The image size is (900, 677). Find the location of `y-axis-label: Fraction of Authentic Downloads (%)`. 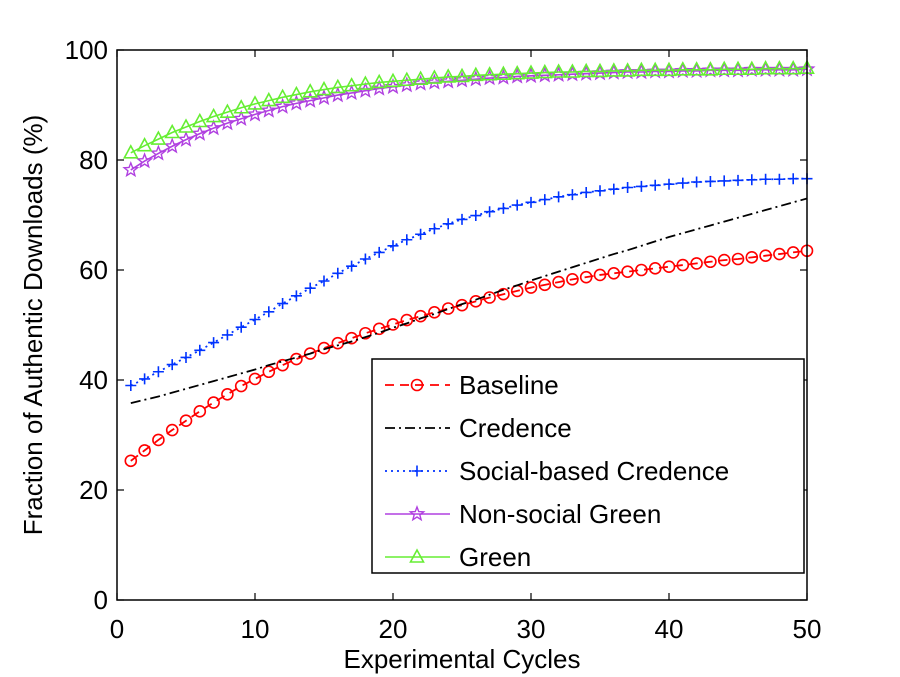

y-axis-label: Fraction of Authentic Downloads (%) is located at coordinates (33, 325).